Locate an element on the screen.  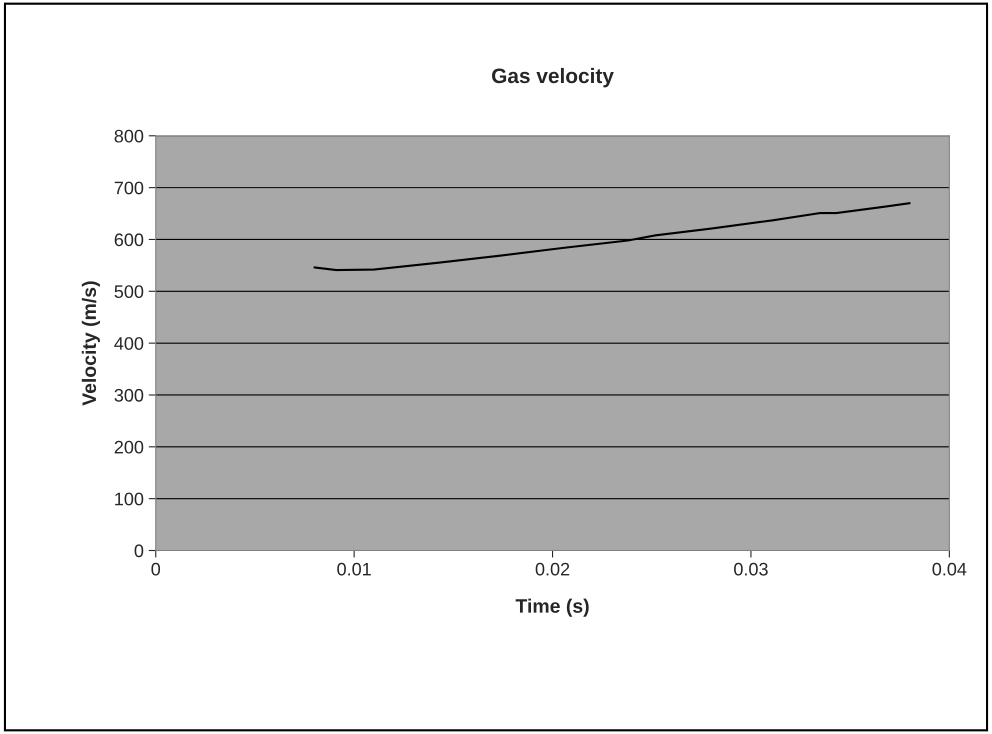
y-tick-label: 500 is located at coordinates (129, 291).